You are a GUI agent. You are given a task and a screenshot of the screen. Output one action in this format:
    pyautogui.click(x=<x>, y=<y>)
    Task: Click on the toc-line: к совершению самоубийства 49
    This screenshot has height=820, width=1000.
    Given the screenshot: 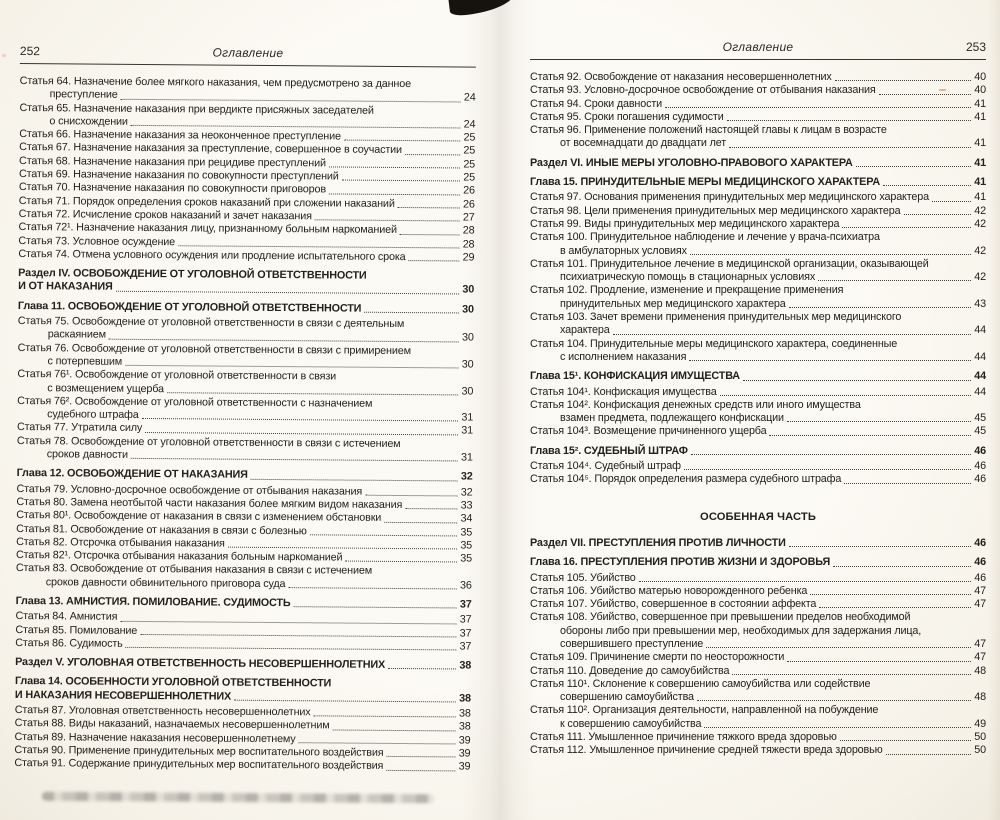 What is the action you would take?
    pyautogui.click(x=758, y=724)
    